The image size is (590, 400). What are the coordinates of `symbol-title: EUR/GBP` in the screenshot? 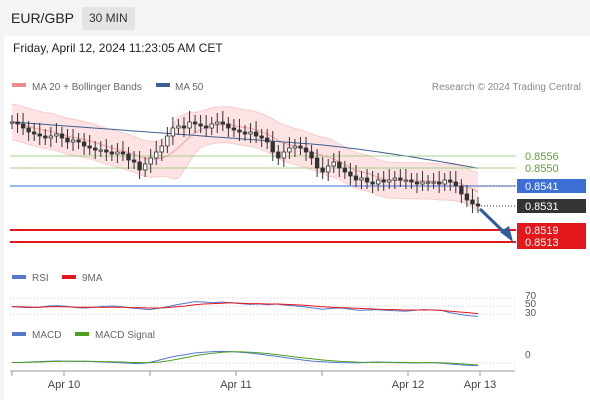 It's located at (43, 18).